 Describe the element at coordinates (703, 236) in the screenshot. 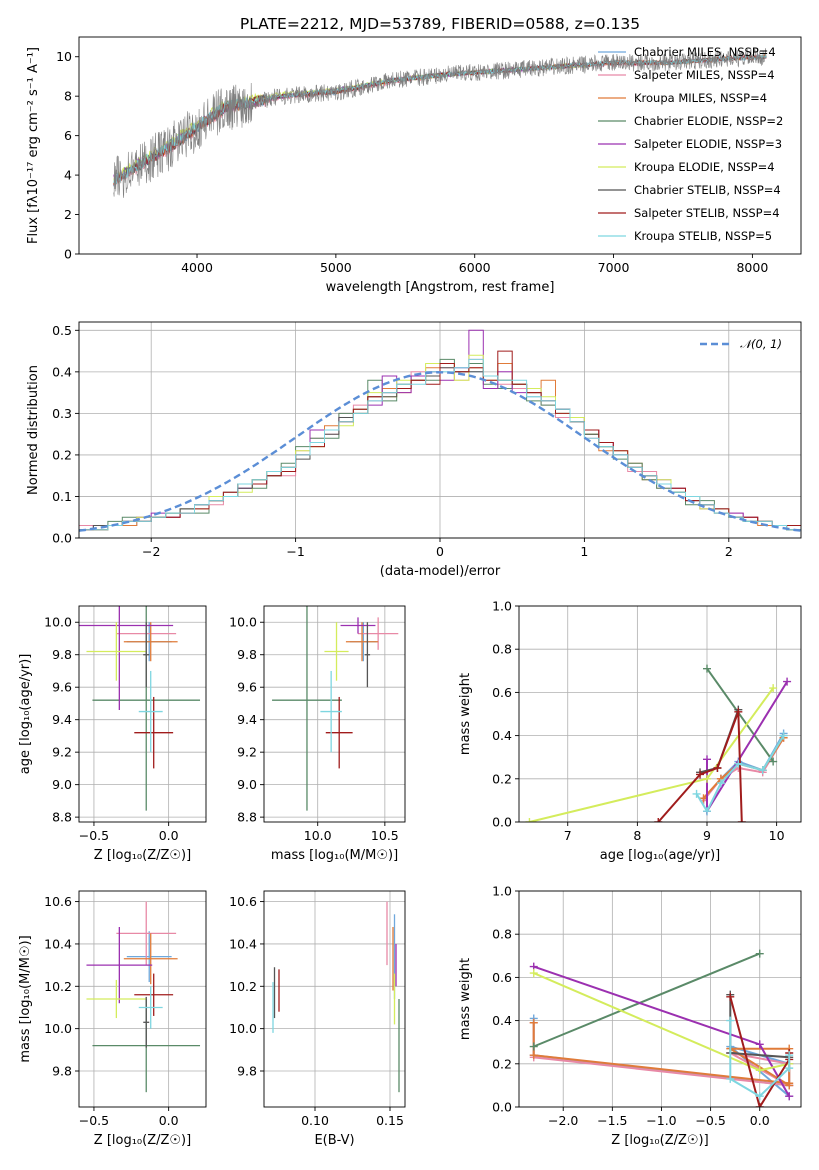

I see `legend-entry: Kroupa STELIB, NSSP=5` at that location.